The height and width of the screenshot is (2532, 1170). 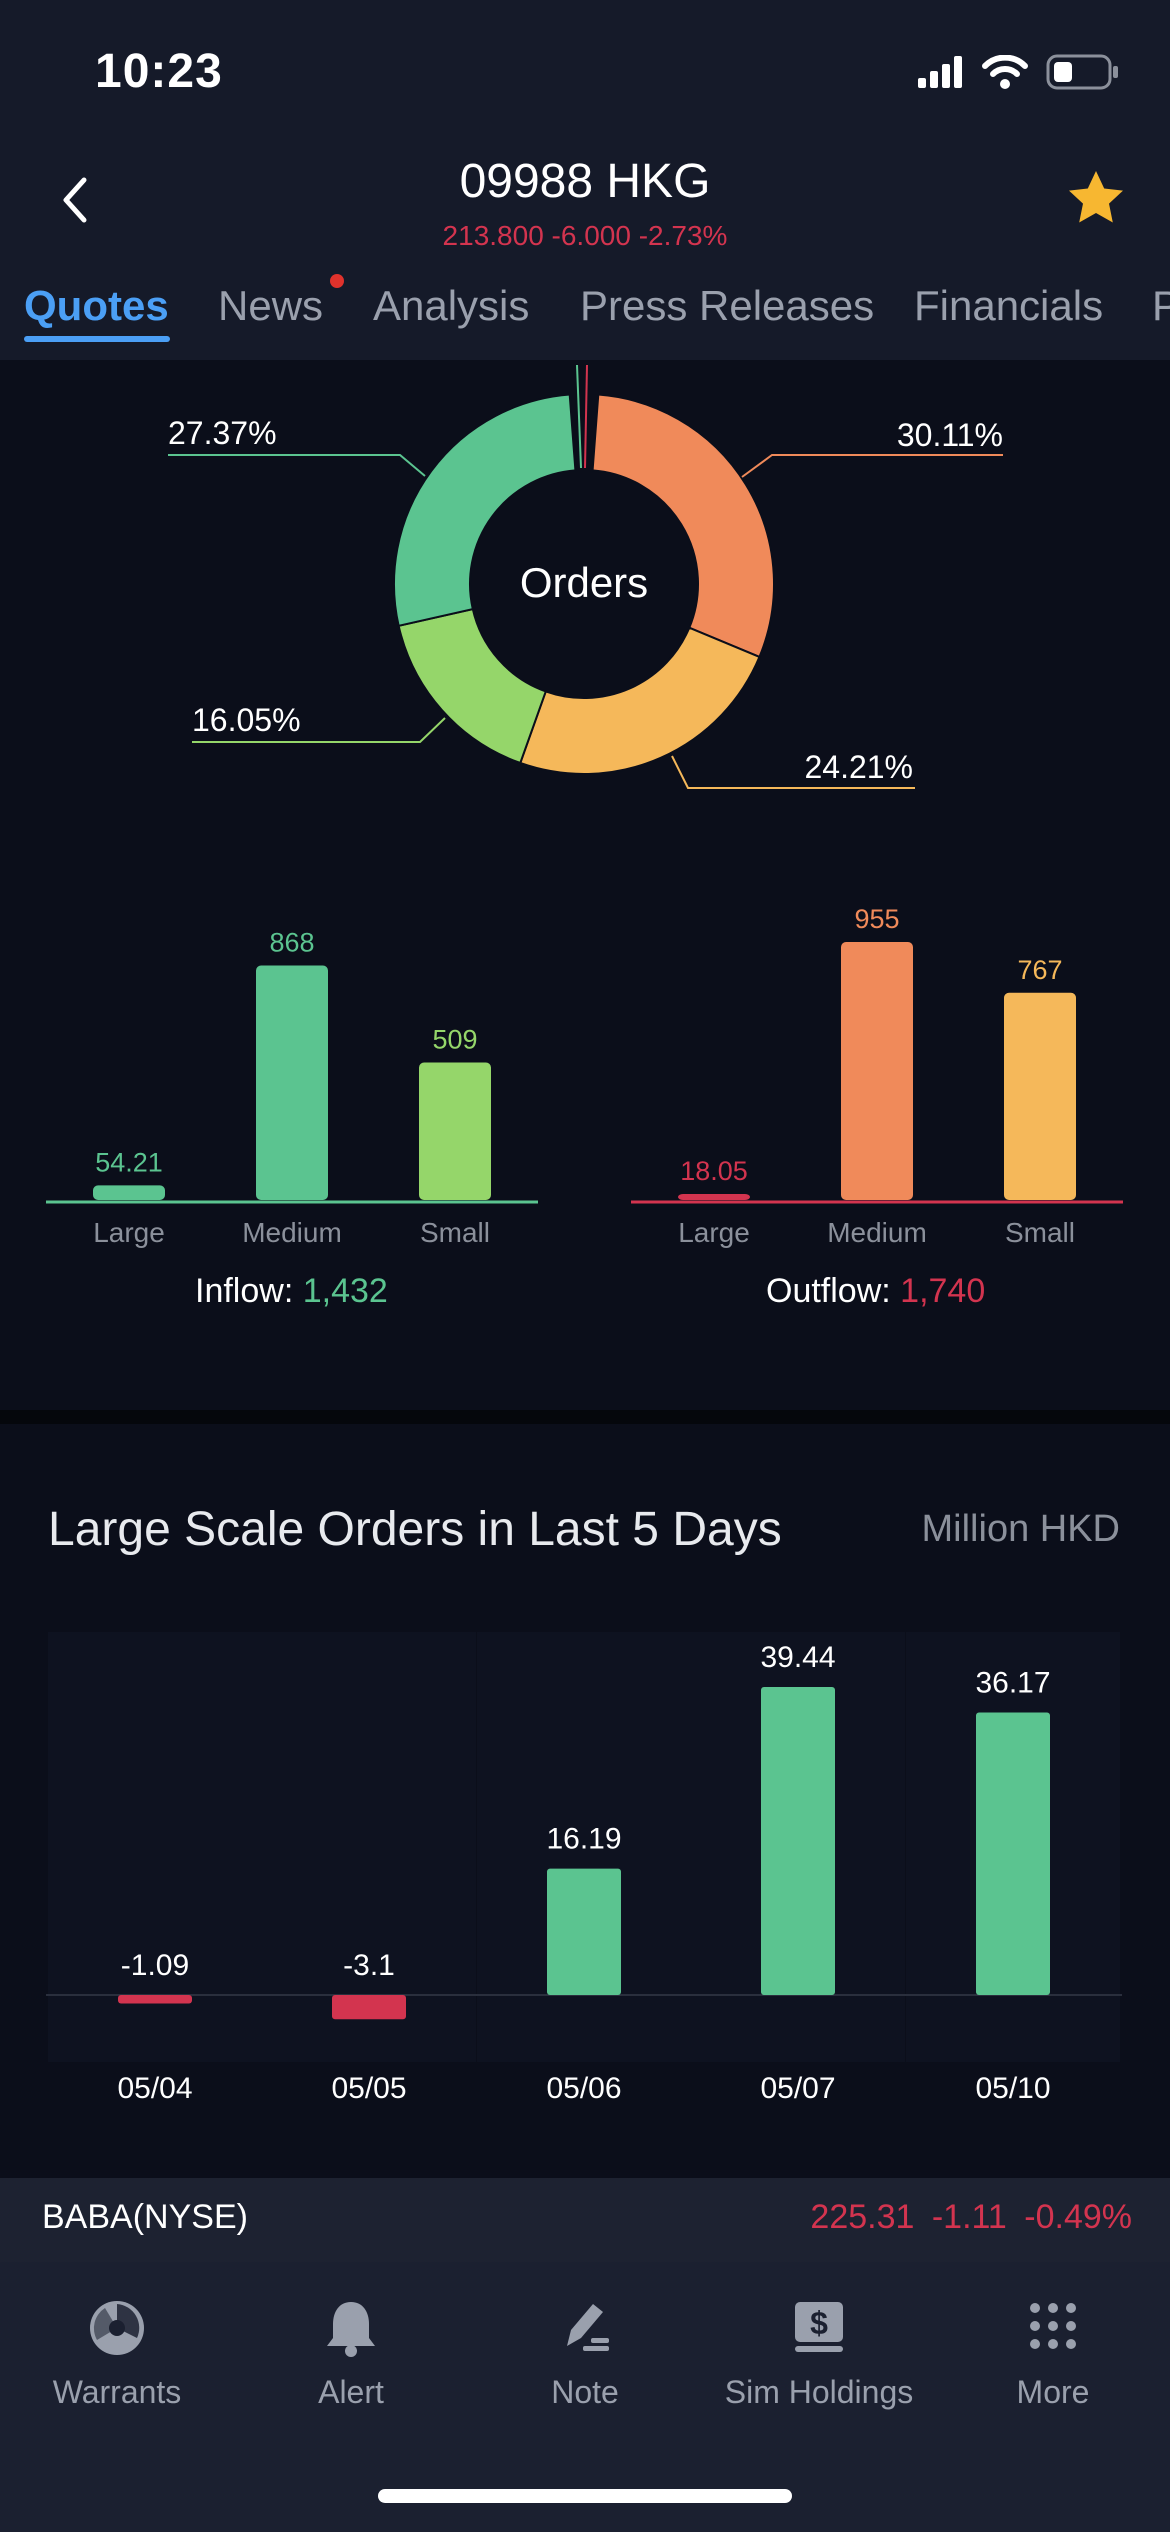 I want to click on orders-donut-chart: 30.11% 24.21% 16.05% 27.37% Orders, so click(x=585, y=576).